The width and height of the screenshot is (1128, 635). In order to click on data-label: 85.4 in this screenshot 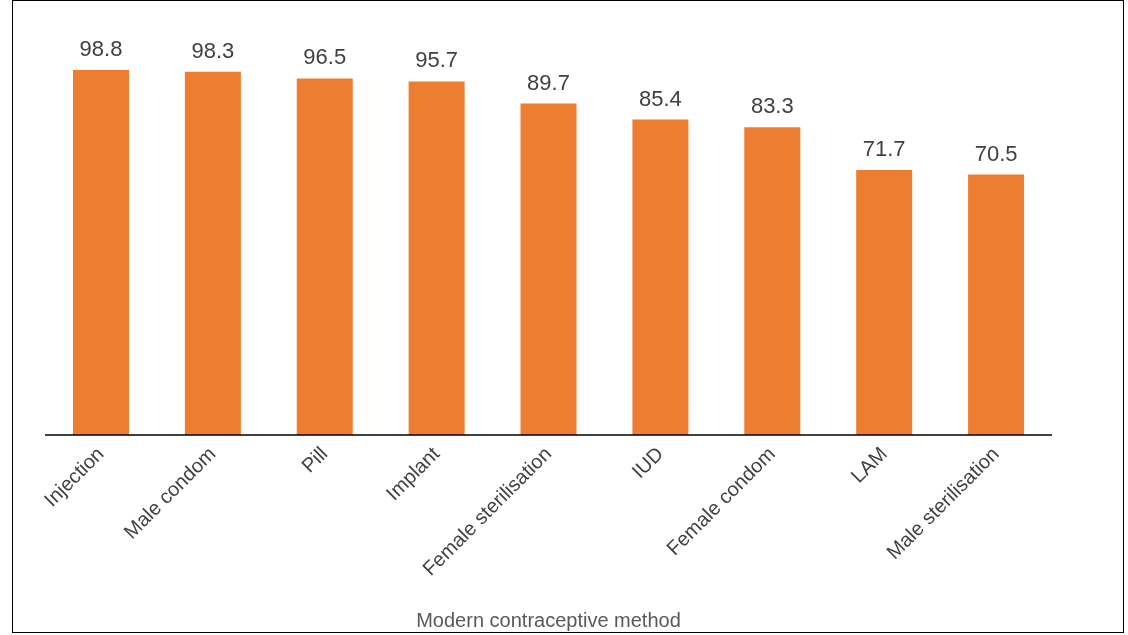, I will do `click(660, 98)`.